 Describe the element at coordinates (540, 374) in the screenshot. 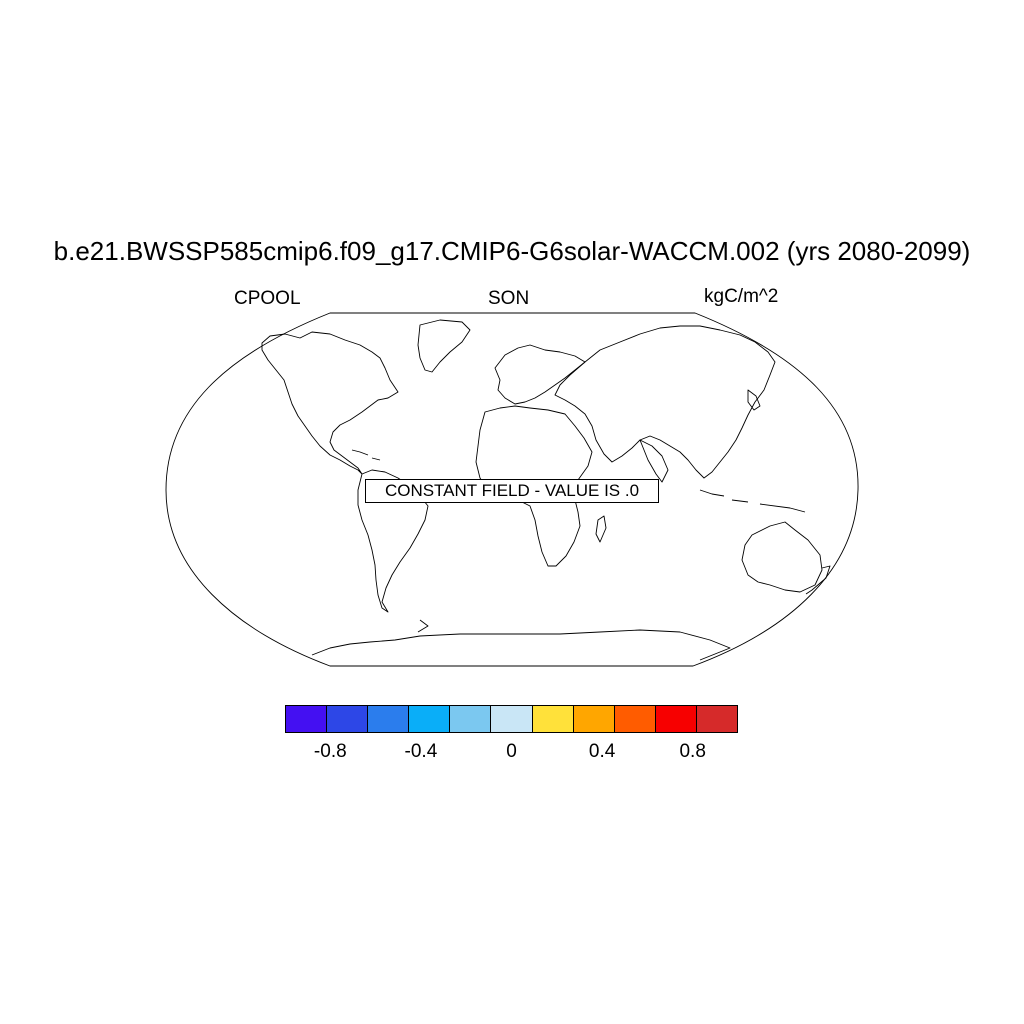

I see `europe-coastline` at that location.